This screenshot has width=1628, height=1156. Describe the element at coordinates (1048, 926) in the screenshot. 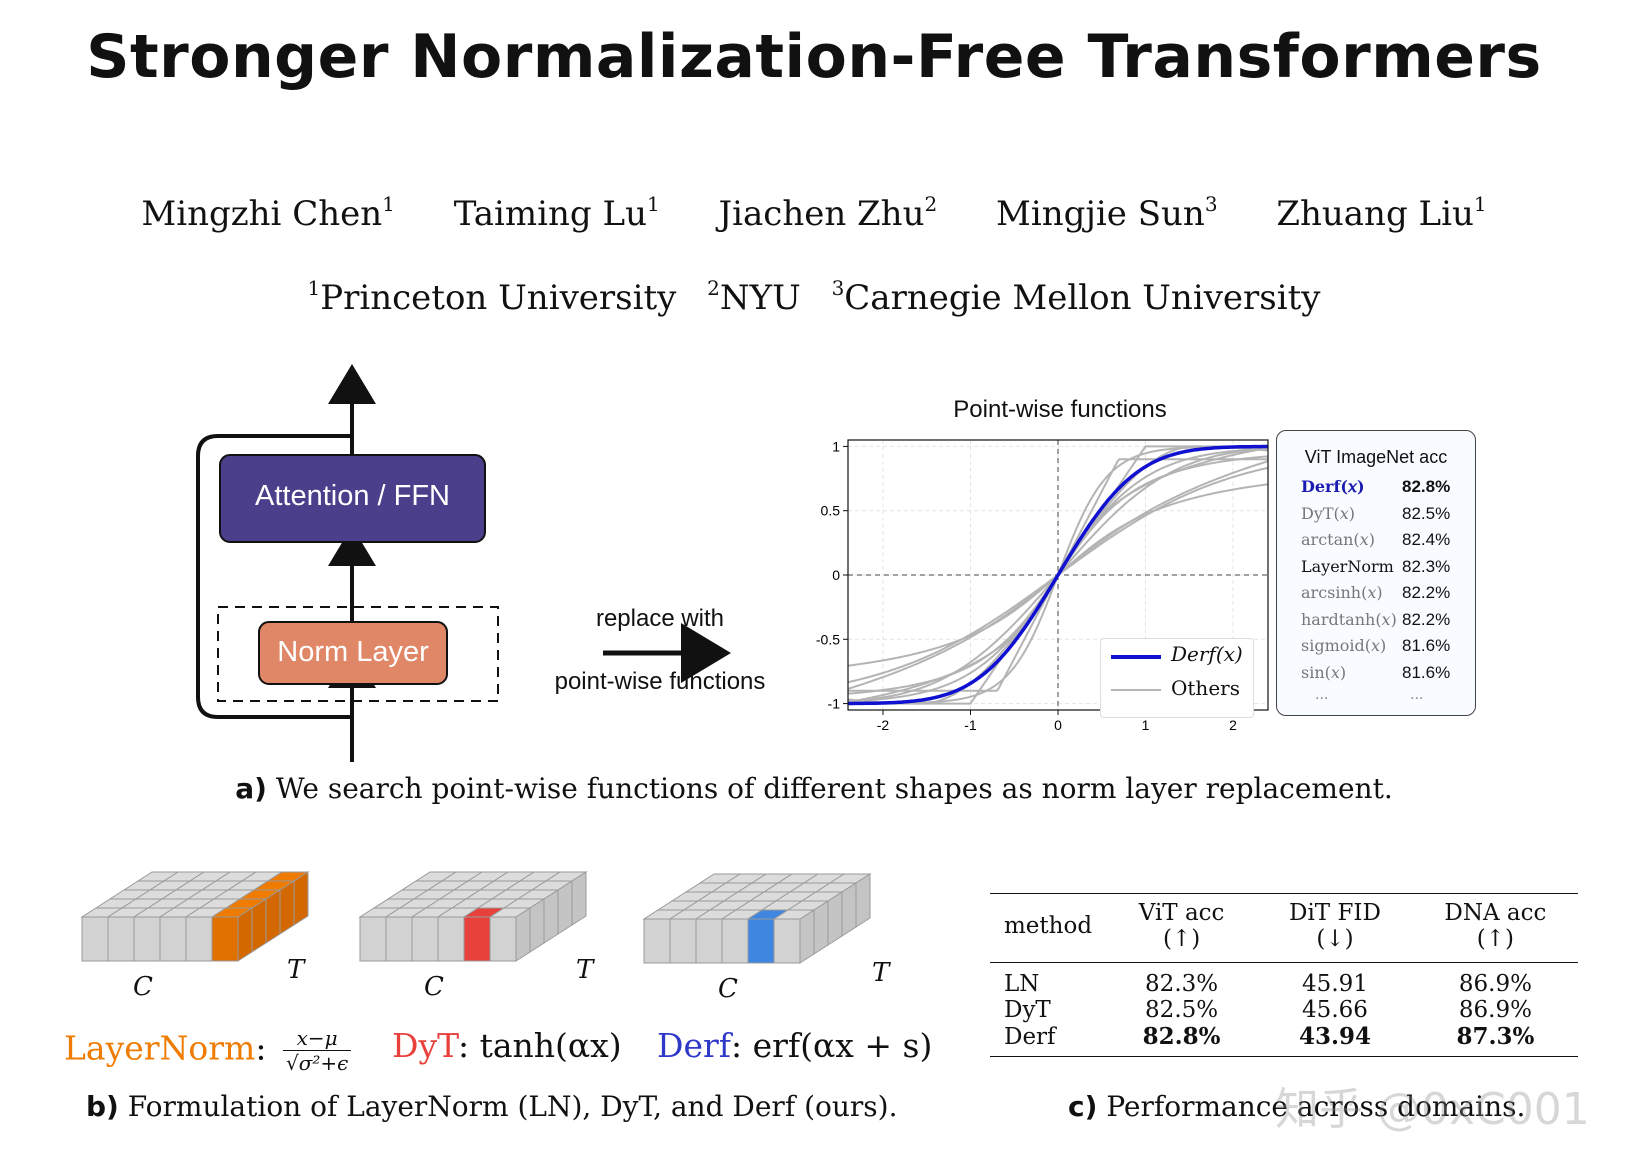

I see `table-header: method` at that location.